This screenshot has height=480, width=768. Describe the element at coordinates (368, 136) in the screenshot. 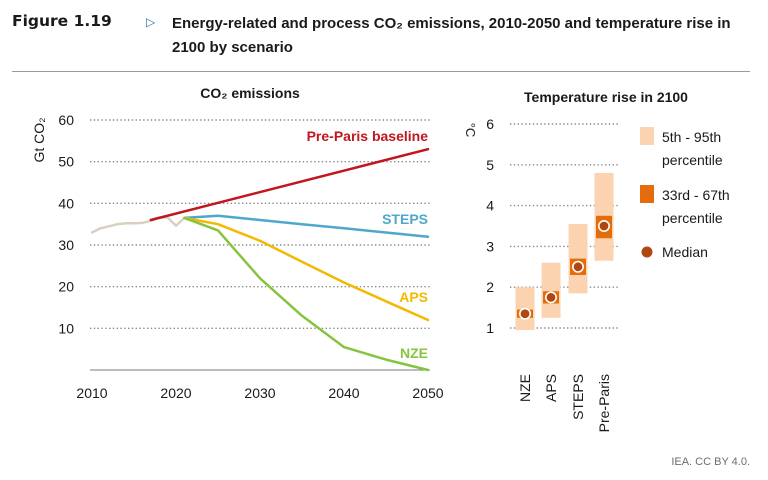

I see `series-label-pre-paris-baseline: Pre-Paris baseline` at that location.